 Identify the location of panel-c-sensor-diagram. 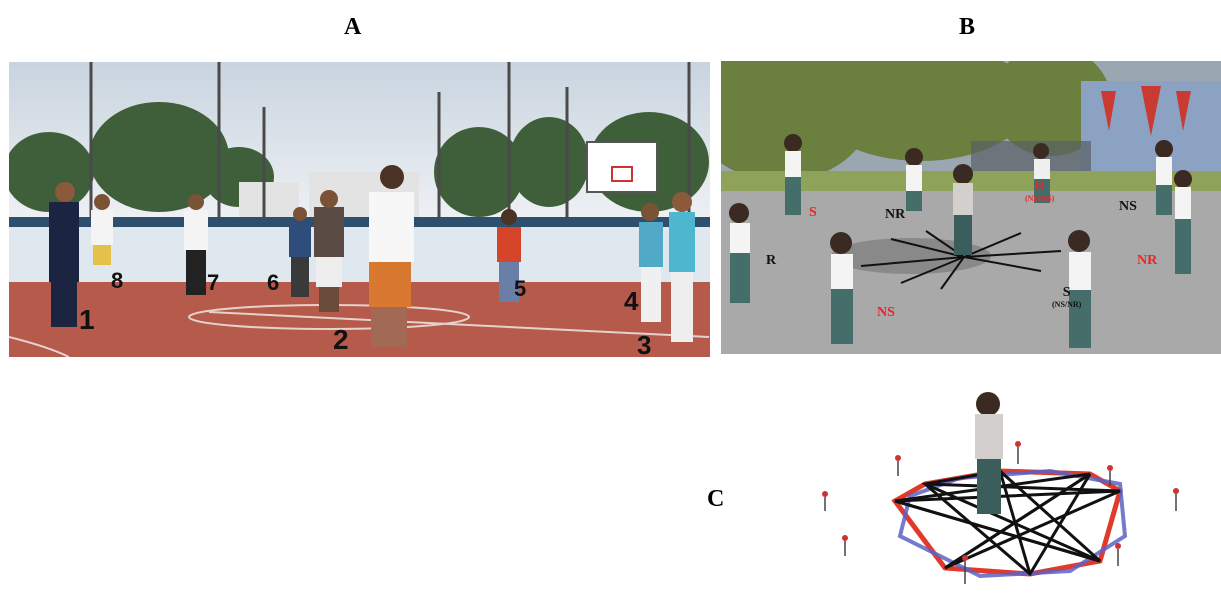
(1010, 491).